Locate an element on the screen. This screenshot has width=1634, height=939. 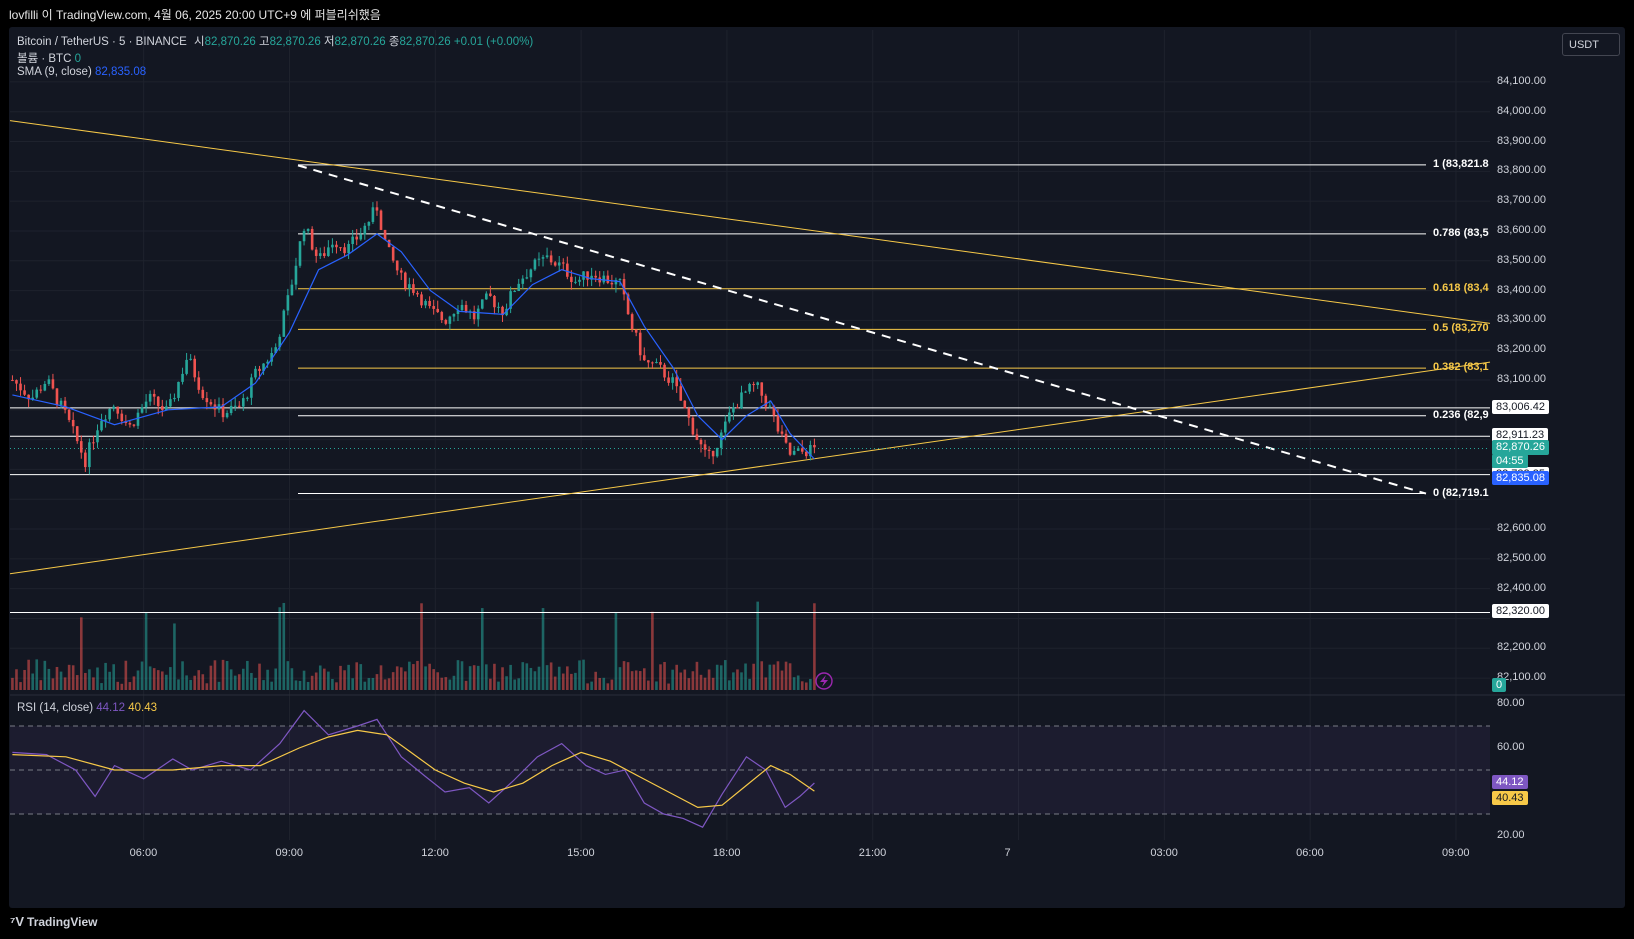
alert-lightning-icon is located at coordinates (824, 681).